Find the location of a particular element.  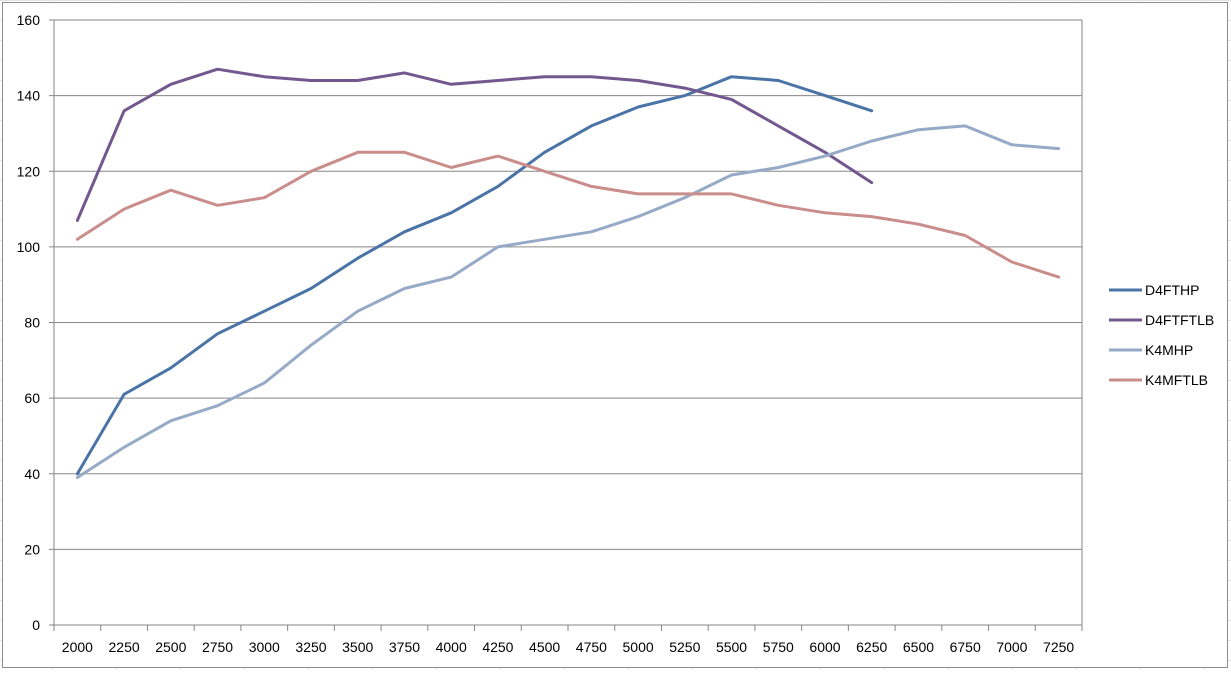

x-tick-label-3750: 3750 is located at coordinates (404, 647).